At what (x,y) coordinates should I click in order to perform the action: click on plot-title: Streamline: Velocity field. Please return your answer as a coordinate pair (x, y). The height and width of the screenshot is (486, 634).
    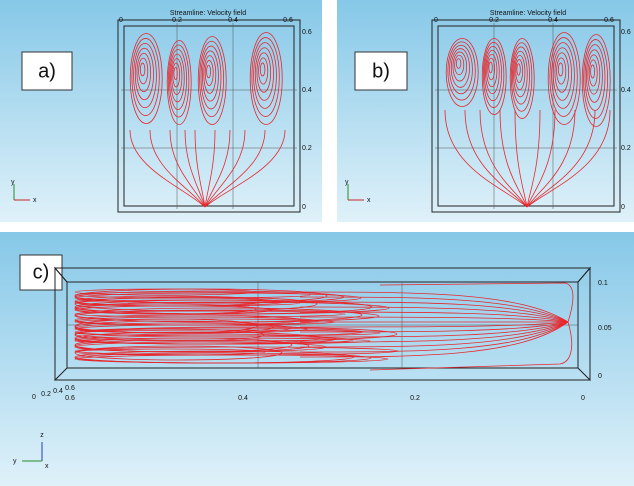
    Looking at the image, I should click on (528, 13).